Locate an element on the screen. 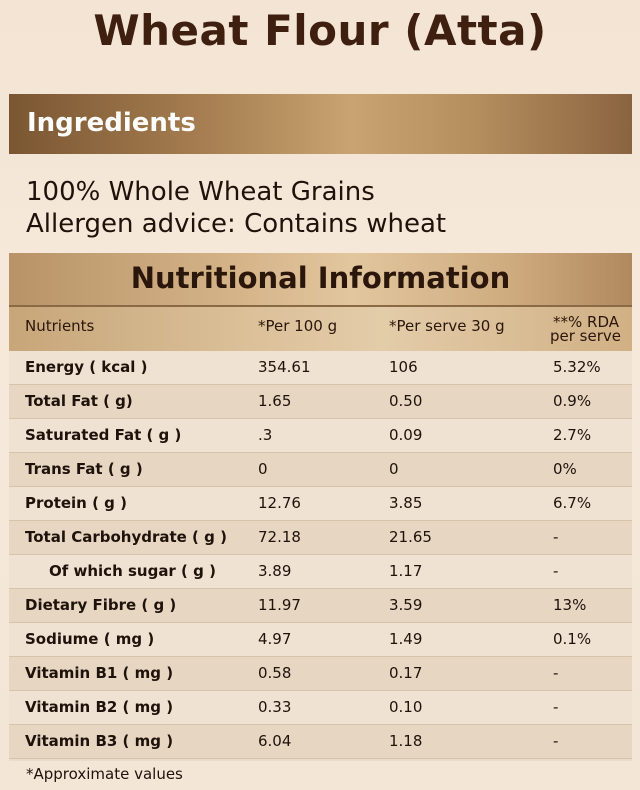  table-row: Sodiume ( mg ) 4.97 1.49 0.1% is located at coordinates (320, 640).